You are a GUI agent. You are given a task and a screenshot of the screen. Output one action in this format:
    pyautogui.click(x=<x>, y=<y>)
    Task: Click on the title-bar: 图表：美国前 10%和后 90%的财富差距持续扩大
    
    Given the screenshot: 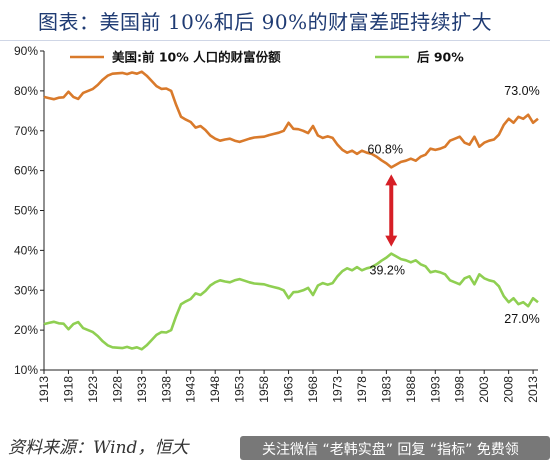 What is the action you would take?
    pyautogui.click(x=275, y=20)
    